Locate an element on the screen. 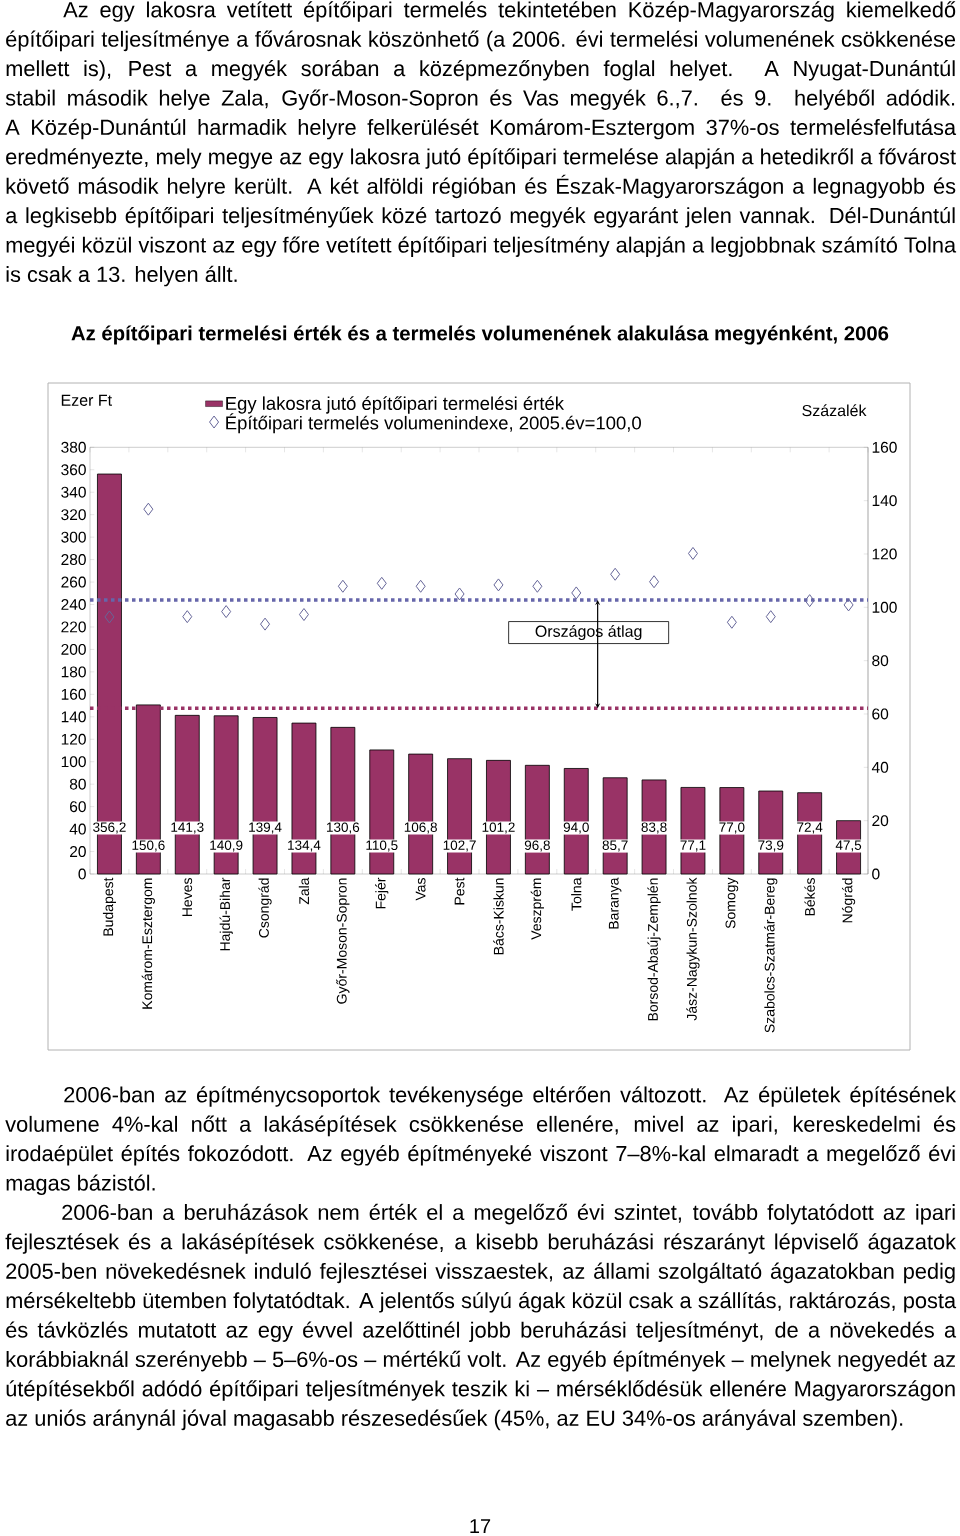 The height and width of the screenshot is (1536, 960). data-label: 134,4 is located at coordinates (304, 846).